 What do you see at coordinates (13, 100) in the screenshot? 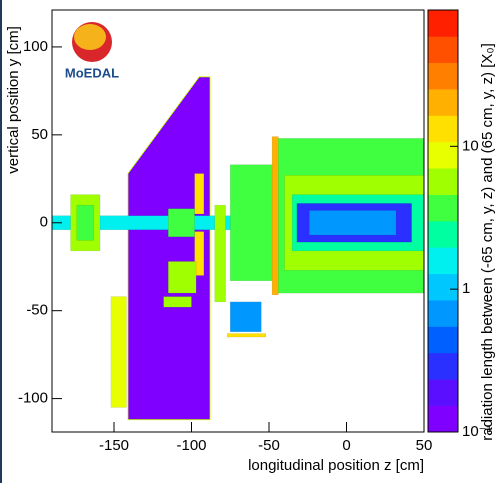
I see `y-axis-label: vertical position y [cm]` at bounding box center [13, 100].